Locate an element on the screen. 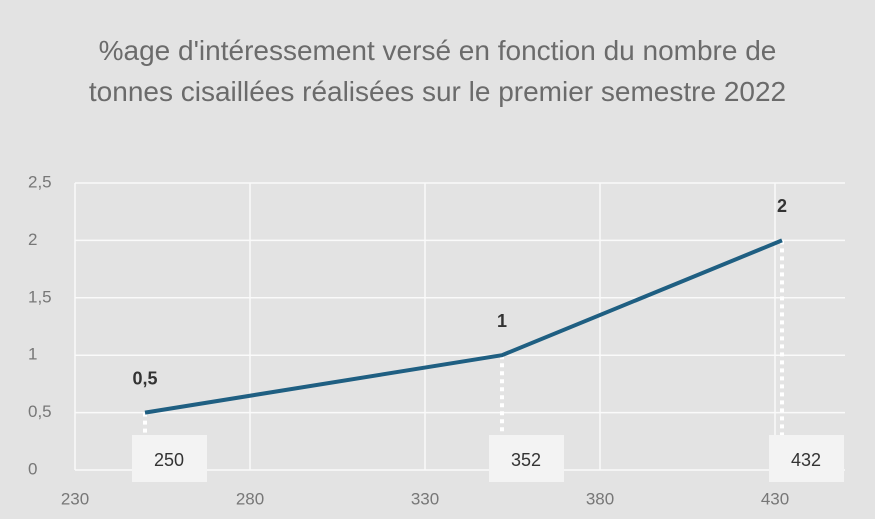 The image size is (875, 519). y-tick-label: 1,5 is located at coordinates (40, 296).